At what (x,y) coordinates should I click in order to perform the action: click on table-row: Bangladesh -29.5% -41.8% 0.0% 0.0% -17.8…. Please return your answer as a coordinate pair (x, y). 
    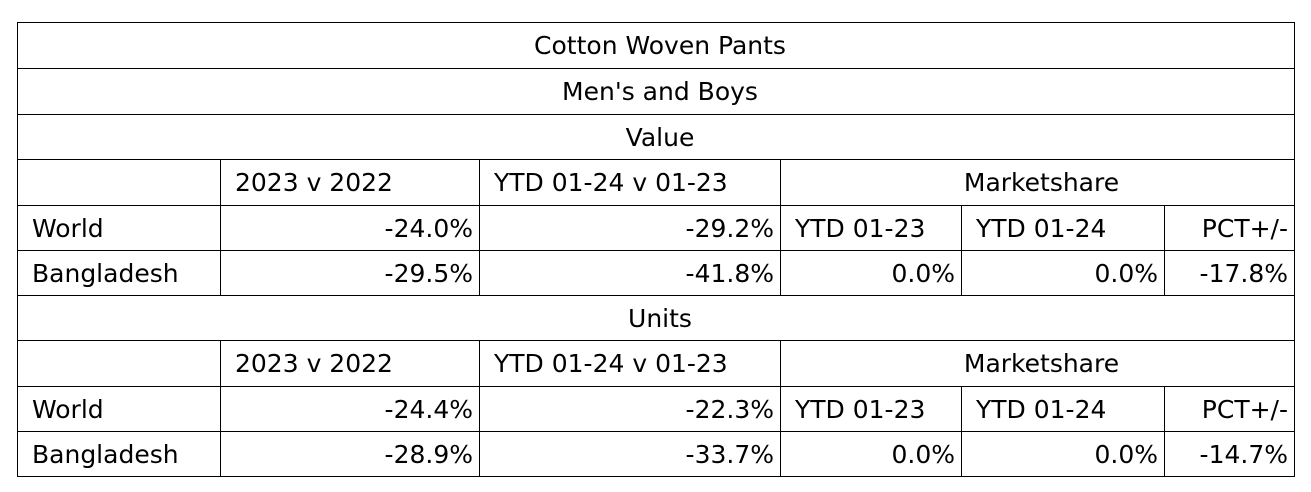
    Looking at the image, I should click on (656, 273).